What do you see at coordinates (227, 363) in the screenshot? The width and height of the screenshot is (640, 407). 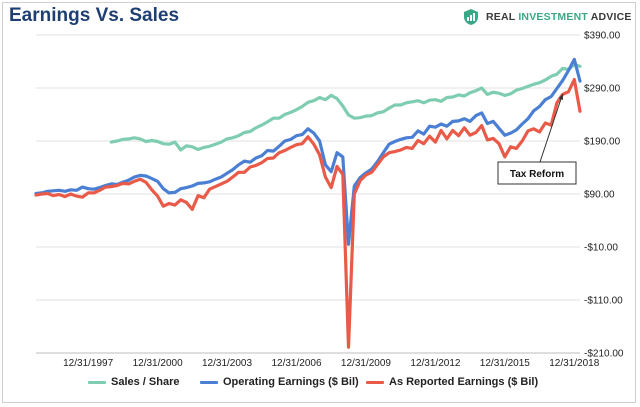 I see `x-tick-label: 12/31/2003` at bounding box center [227, 363].